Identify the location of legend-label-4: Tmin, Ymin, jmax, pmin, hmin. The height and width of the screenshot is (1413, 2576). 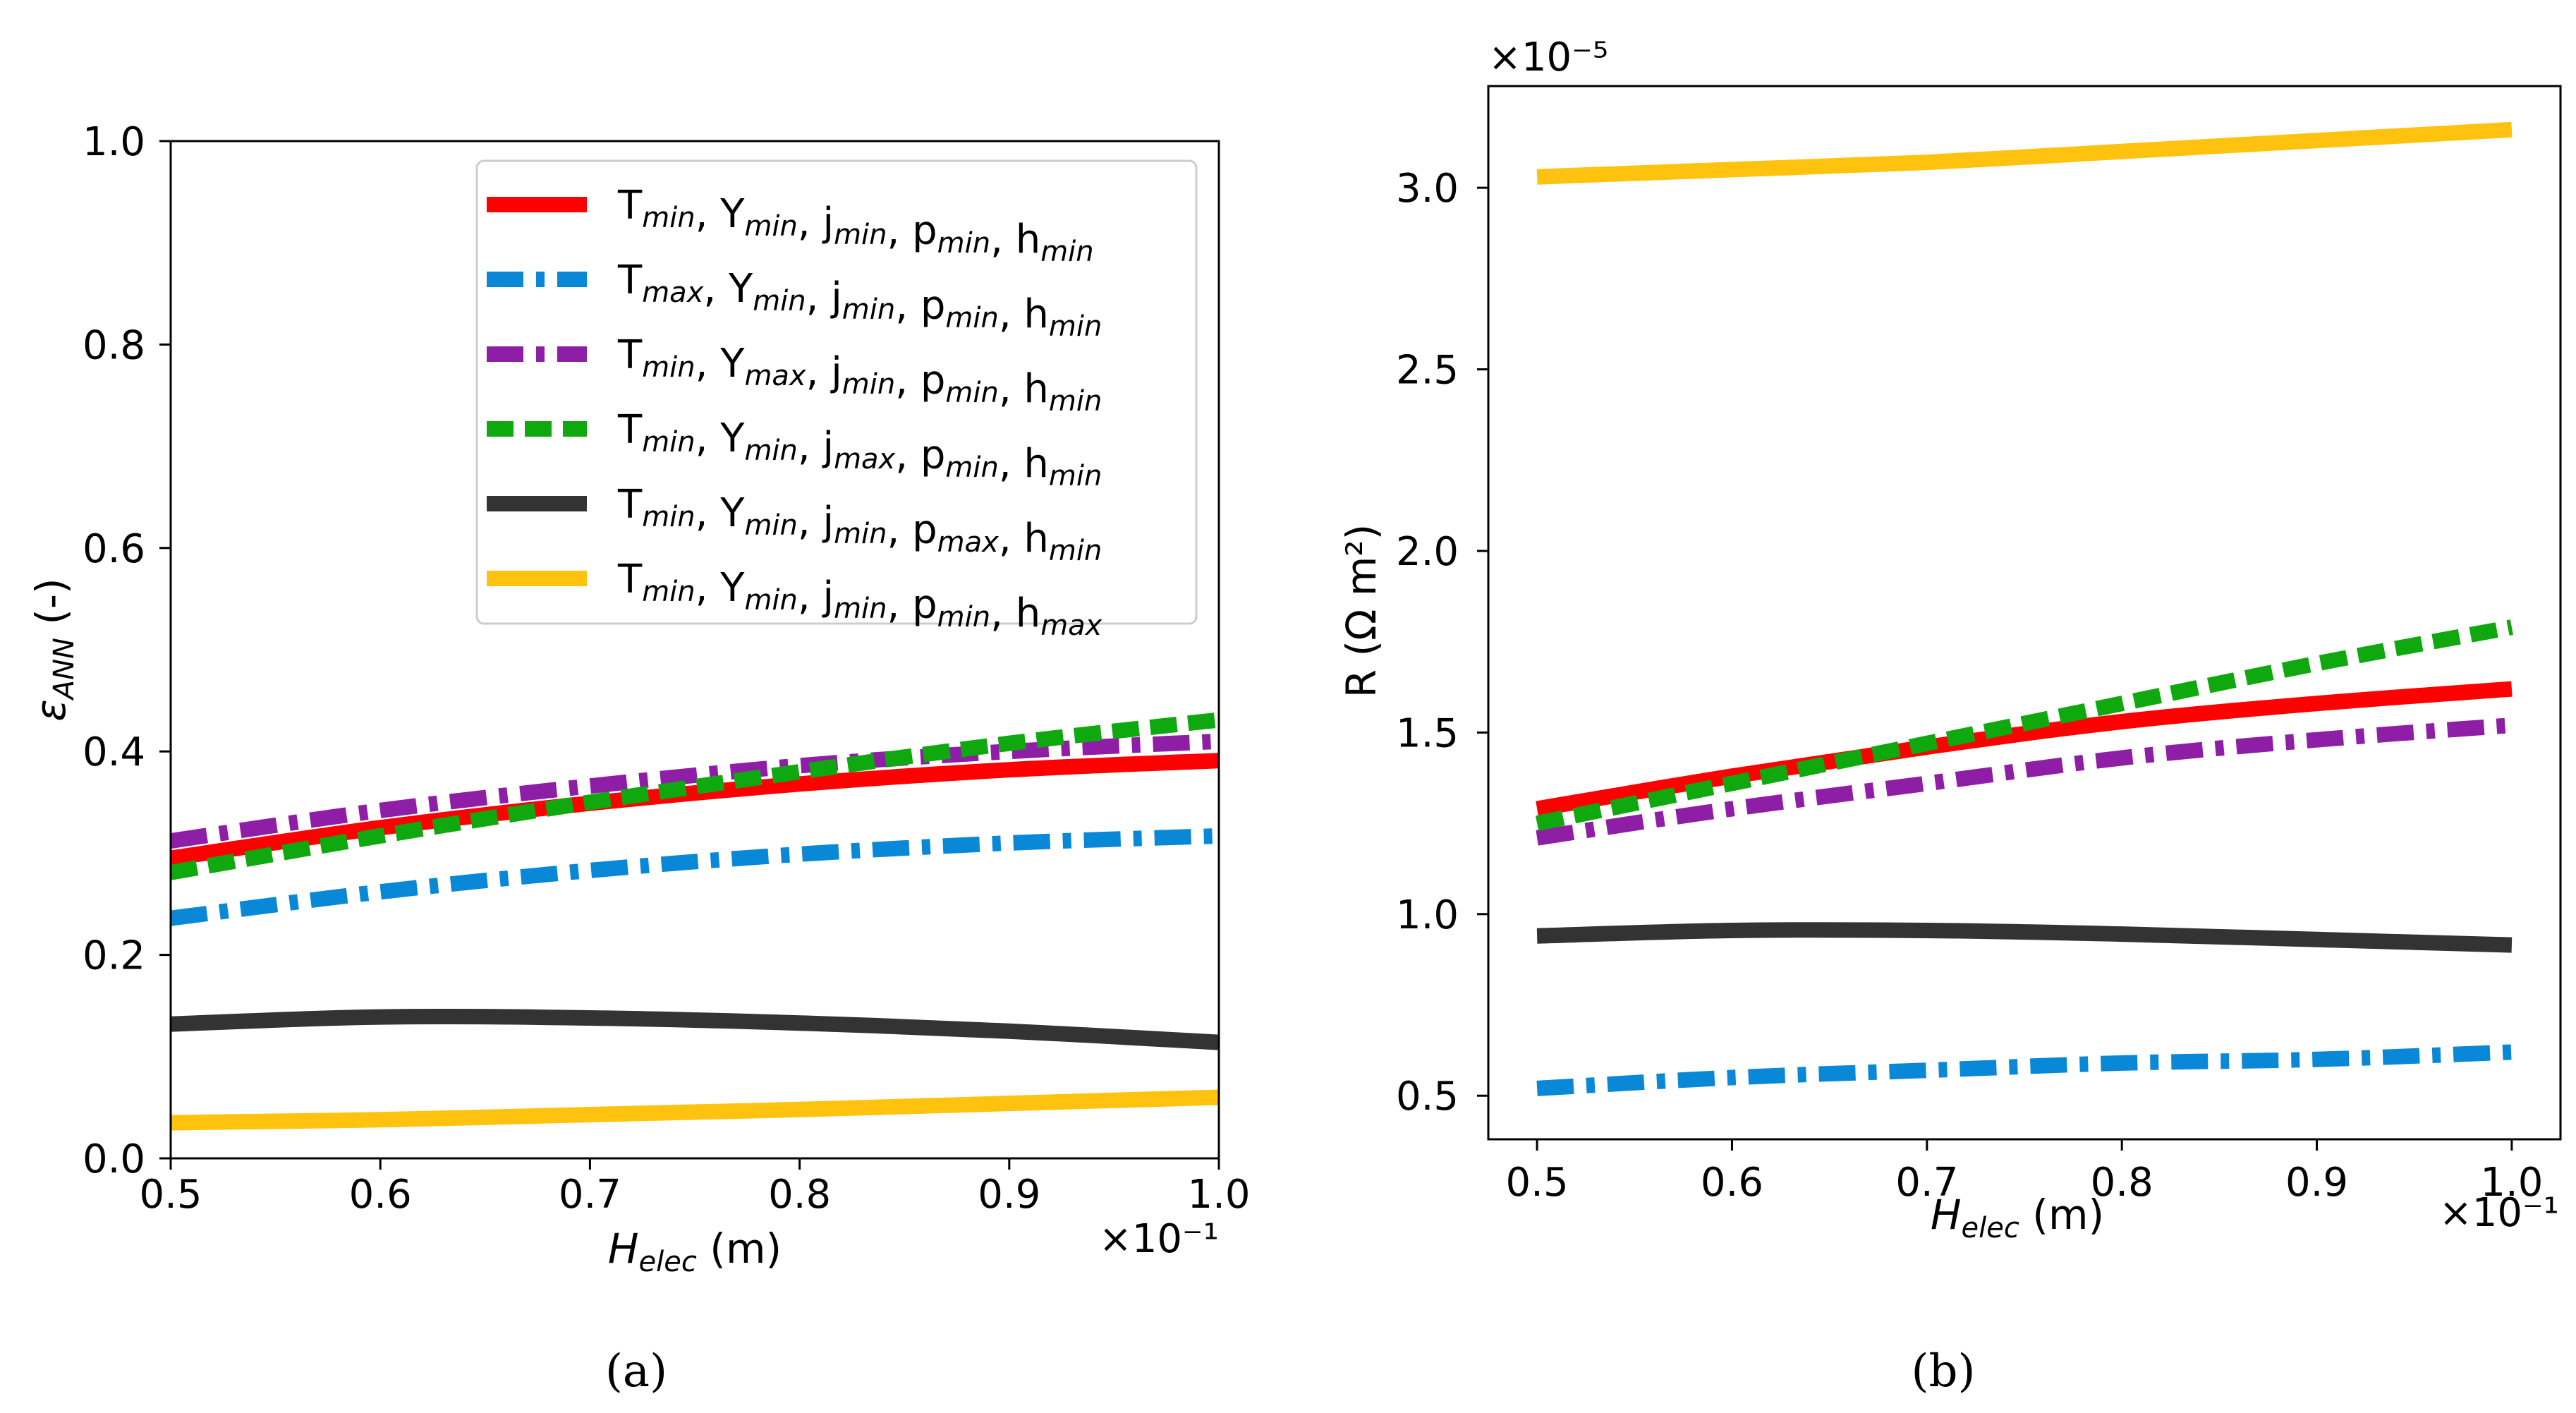
(859, 449).